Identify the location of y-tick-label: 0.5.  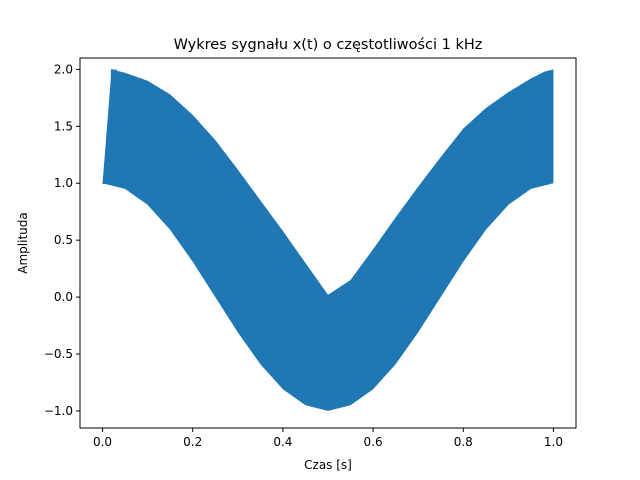
(63, 240).